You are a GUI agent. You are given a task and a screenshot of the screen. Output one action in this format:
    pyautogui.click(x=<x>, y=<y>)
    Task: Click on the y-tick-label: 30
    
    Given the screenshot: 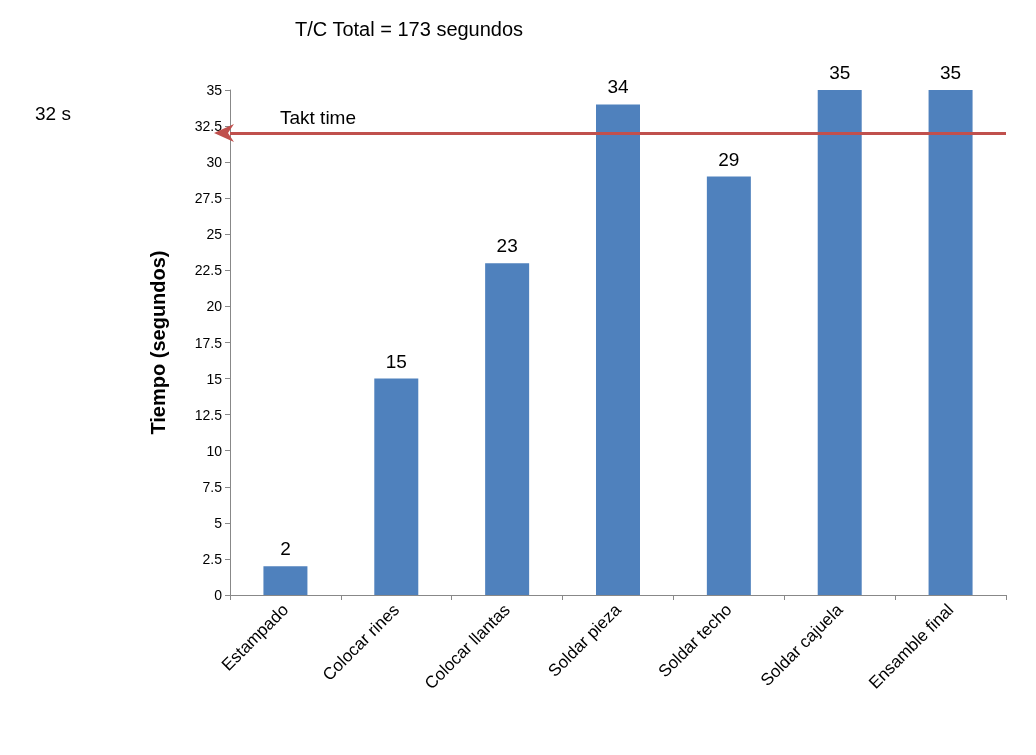 What is the action you would take?
    pyautogui.click(x=214, y=162)
    